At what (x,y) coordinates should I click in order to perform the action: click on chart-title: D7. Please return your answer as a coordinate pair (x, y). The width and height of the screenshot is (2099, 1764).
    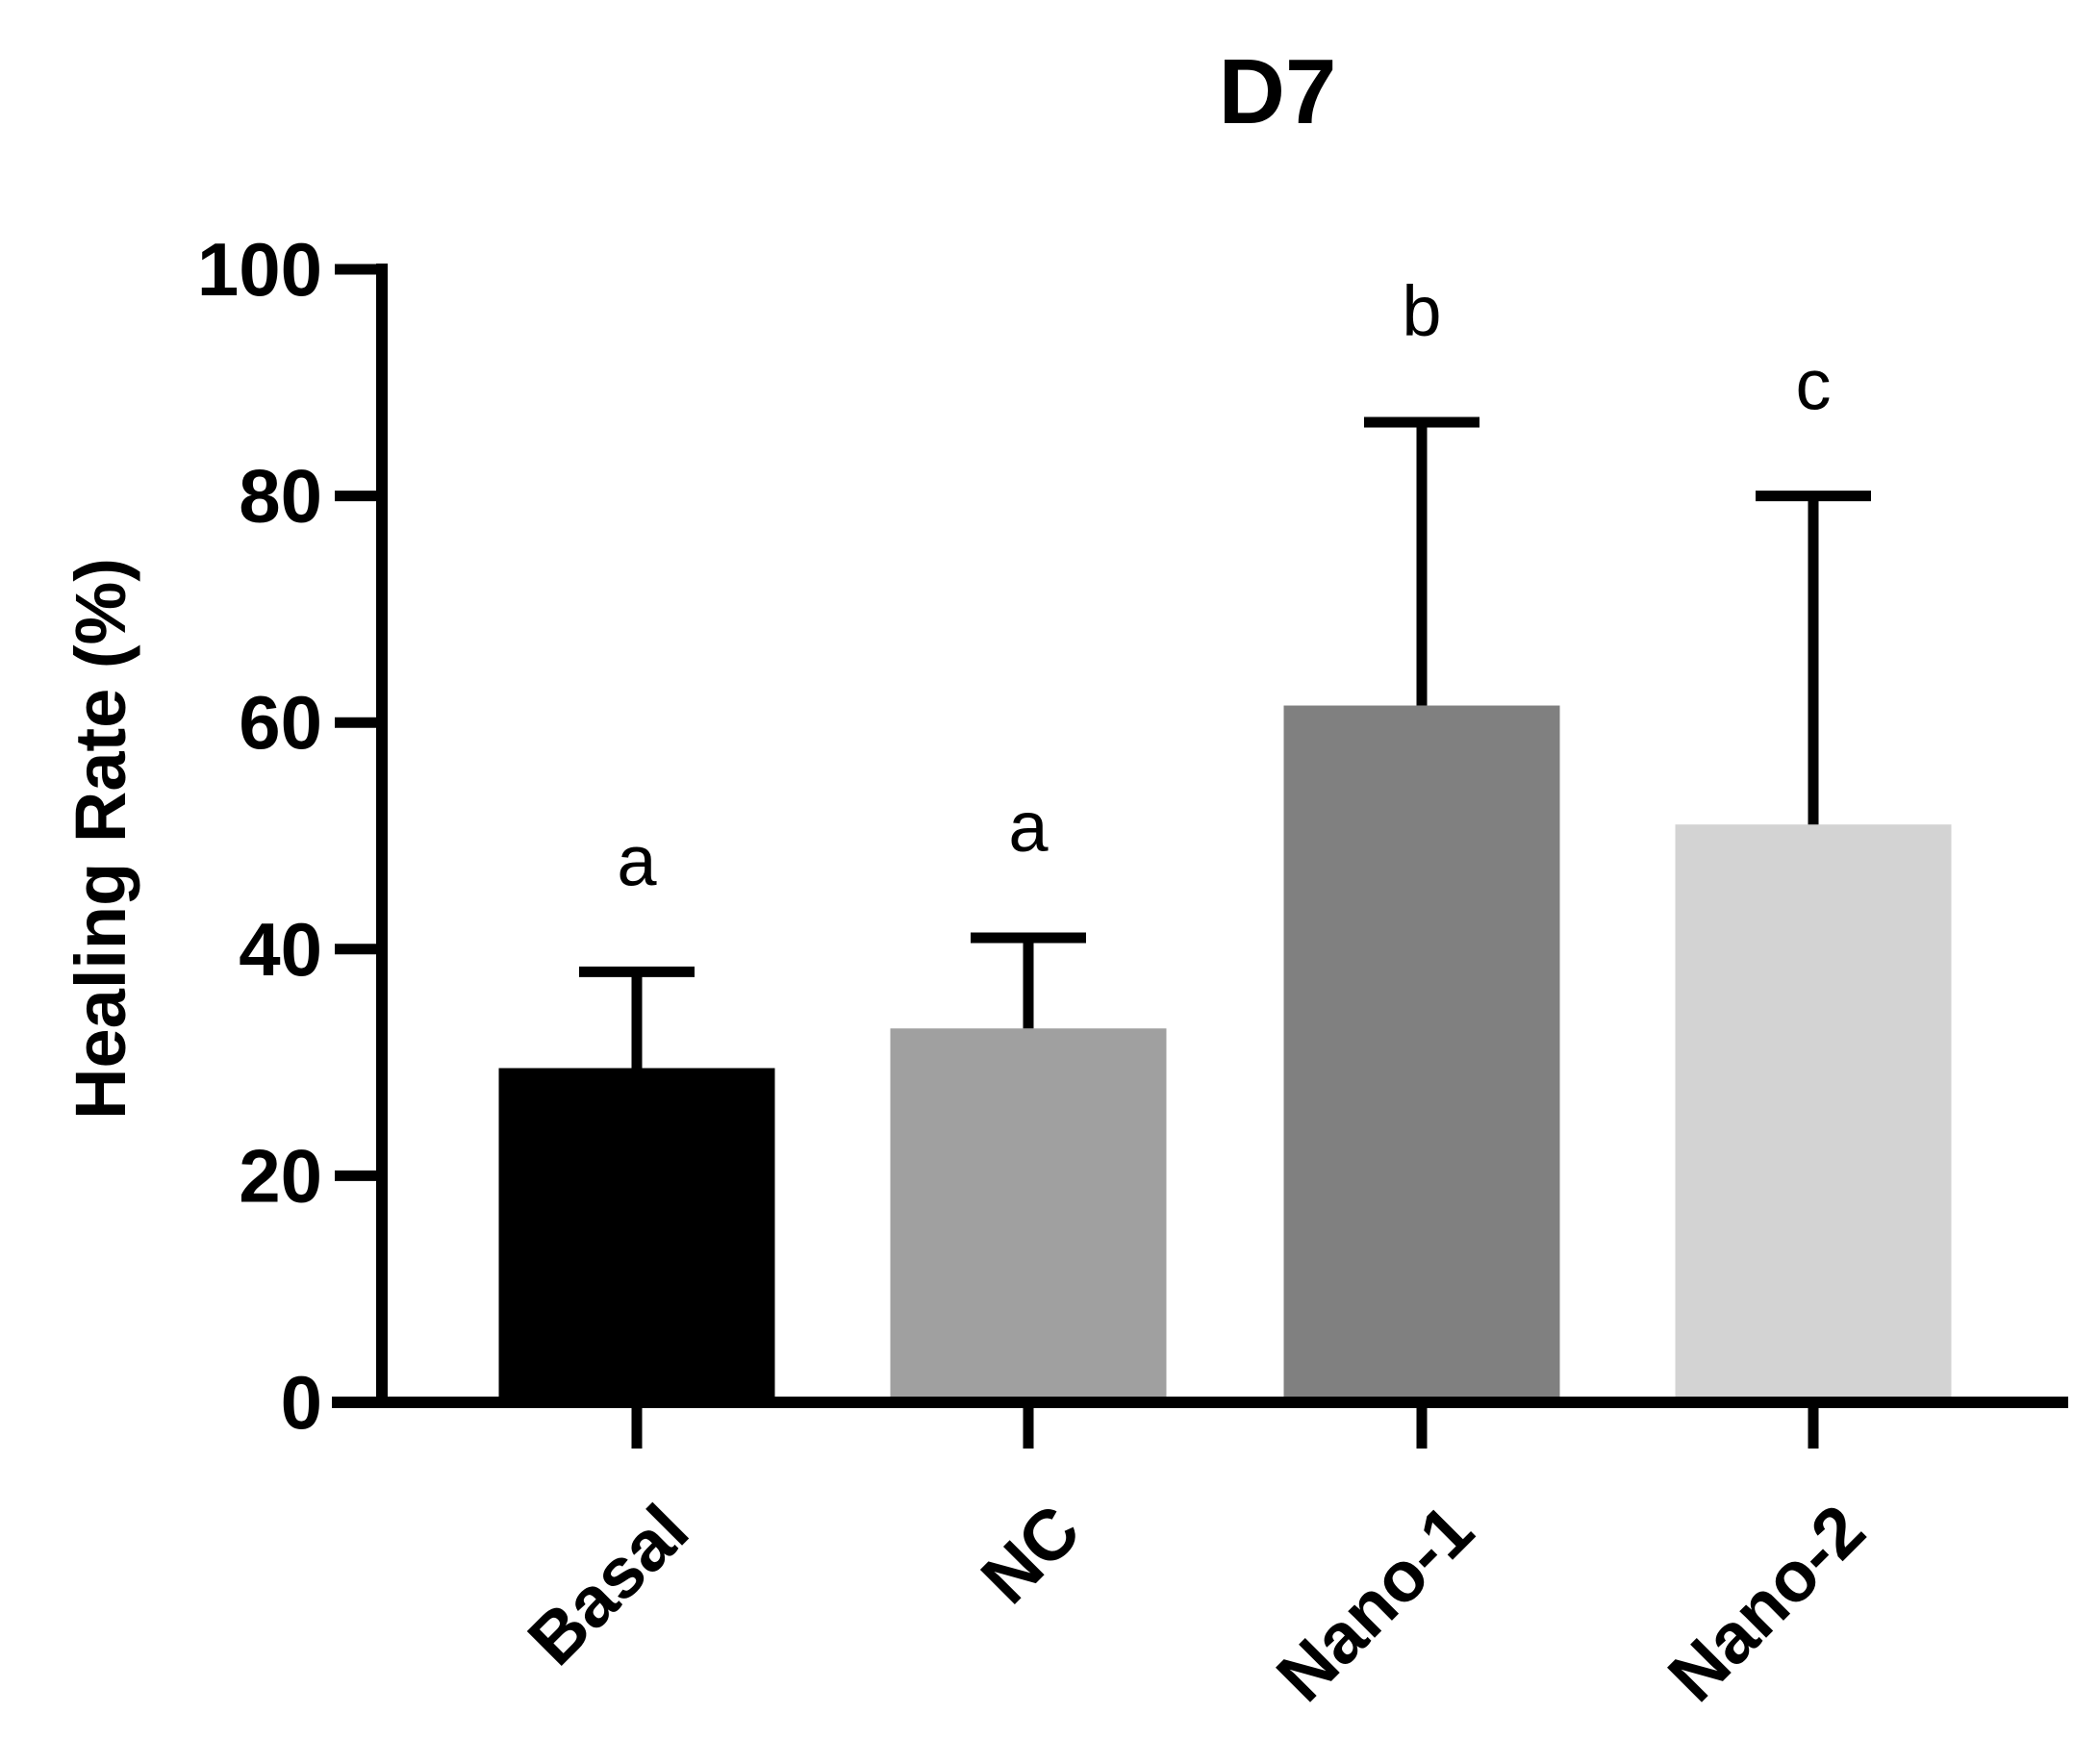
    Looking at the image, I should click on (1278, 92).